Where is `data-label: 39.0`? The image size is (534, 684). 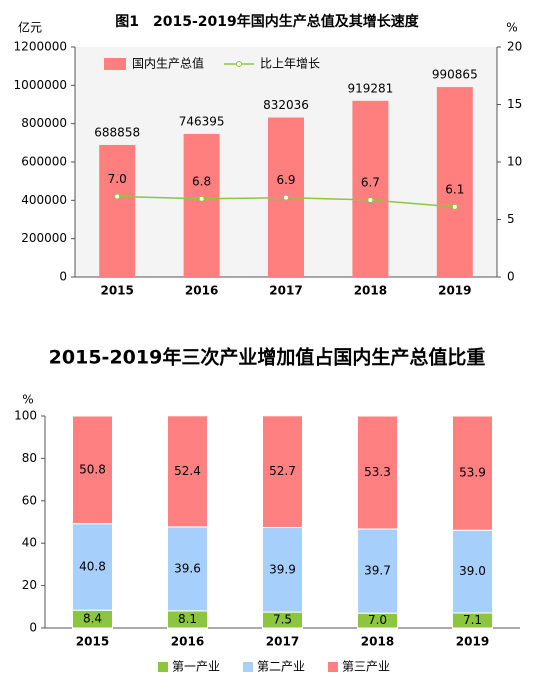 data-label: 39.0 is located at coordinates (472, 571).